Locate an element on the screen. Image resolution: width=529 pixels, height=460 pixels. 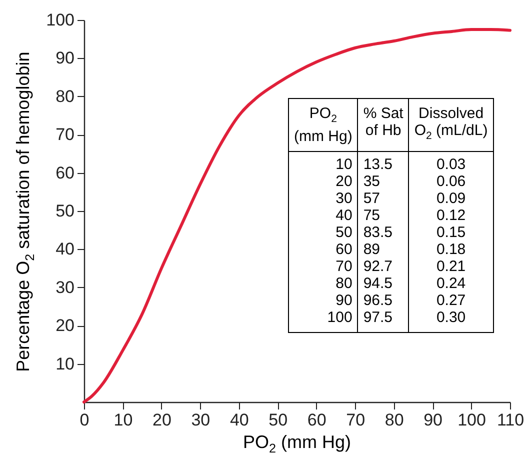
y-tick-label: 70 is located at coordinates (65, 134).